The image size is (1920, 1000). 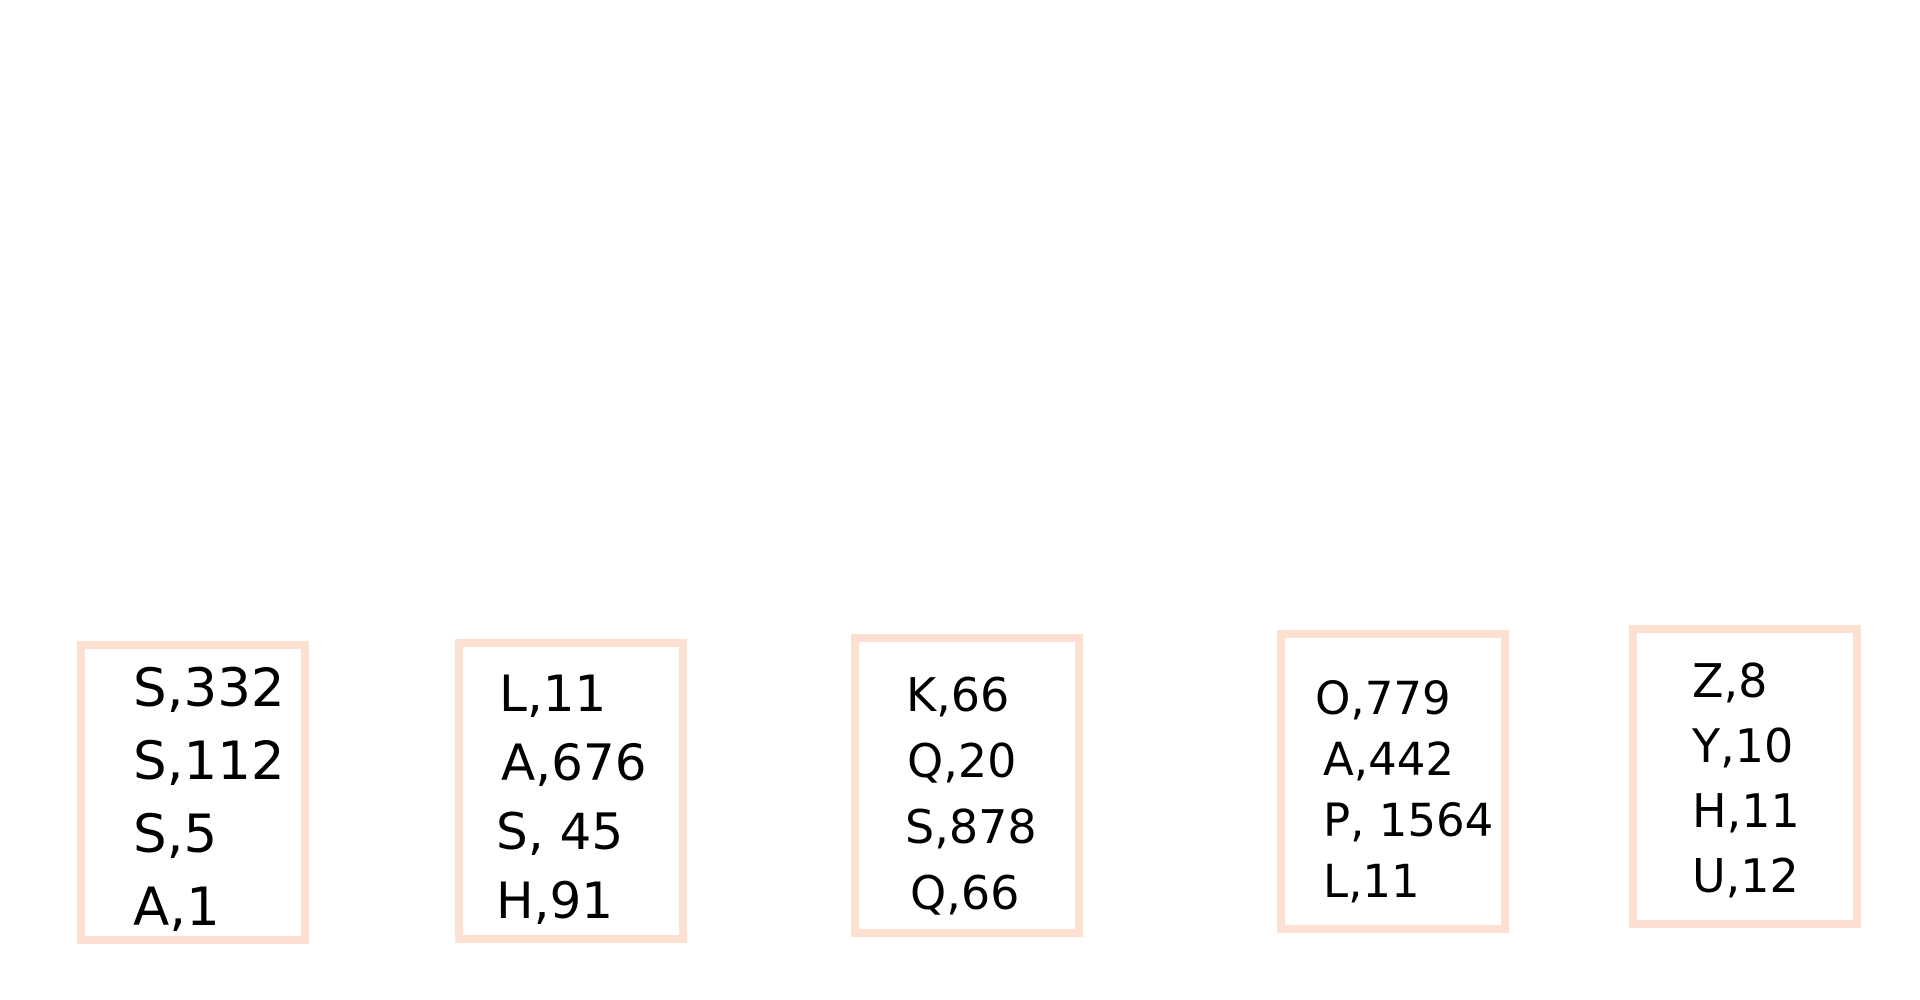 I want to click on card-4-line-1: O,779, so click(x=1383, y=698).